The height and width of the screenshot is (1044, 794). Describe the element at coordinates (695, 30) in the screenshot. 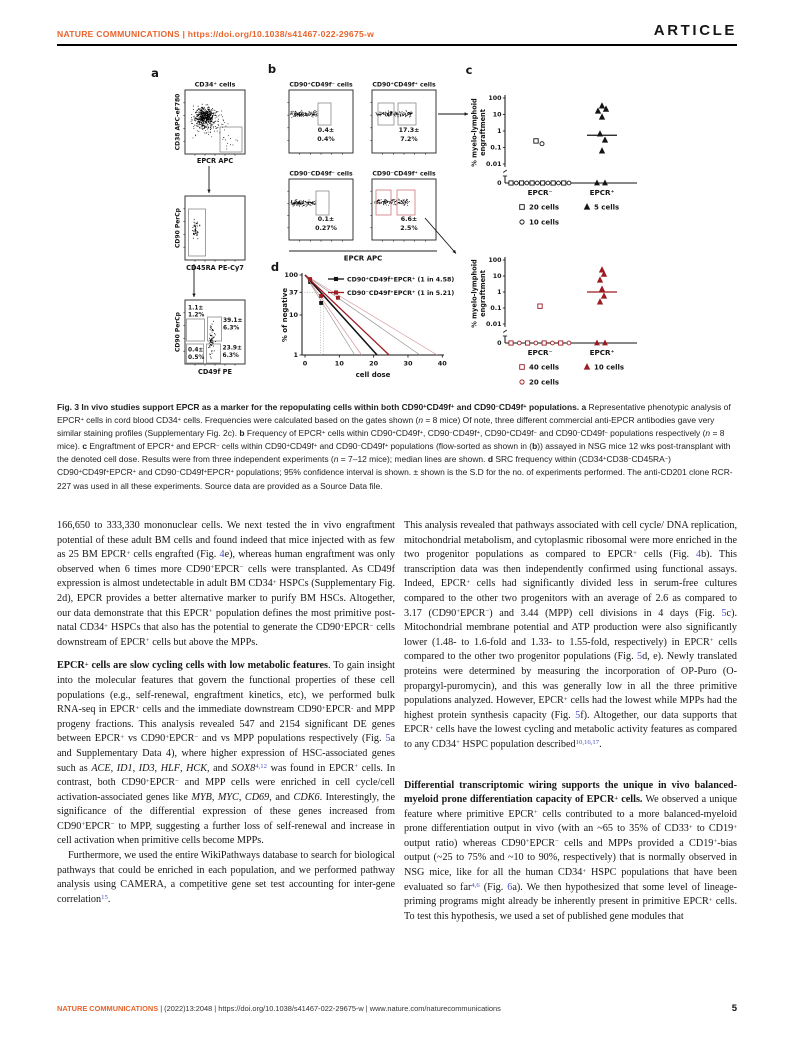

I see `article-type-label: ARTICLE` at that location.